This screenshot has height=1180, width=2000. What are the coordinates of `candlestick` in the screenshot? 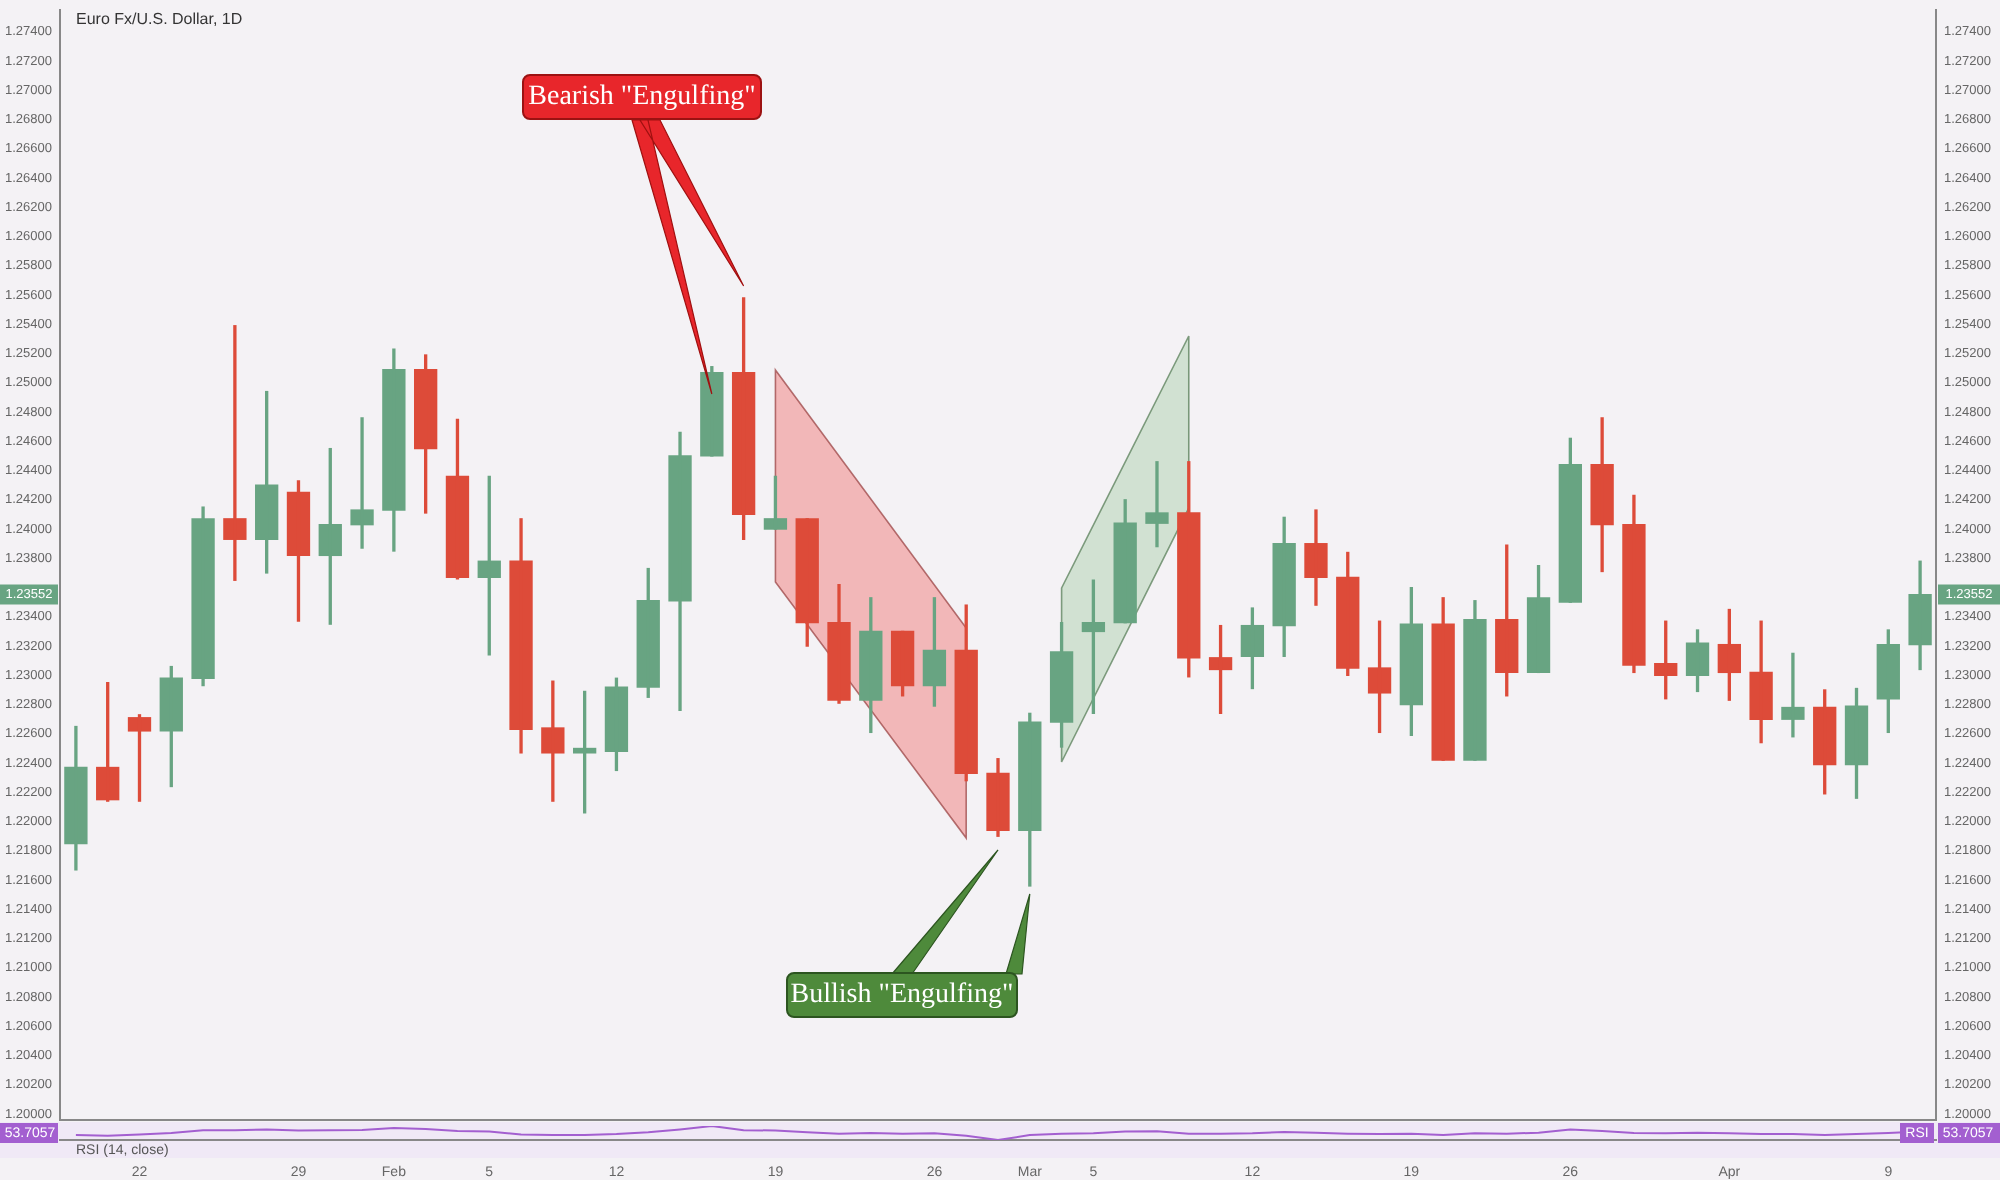 It's located at (584, 752).